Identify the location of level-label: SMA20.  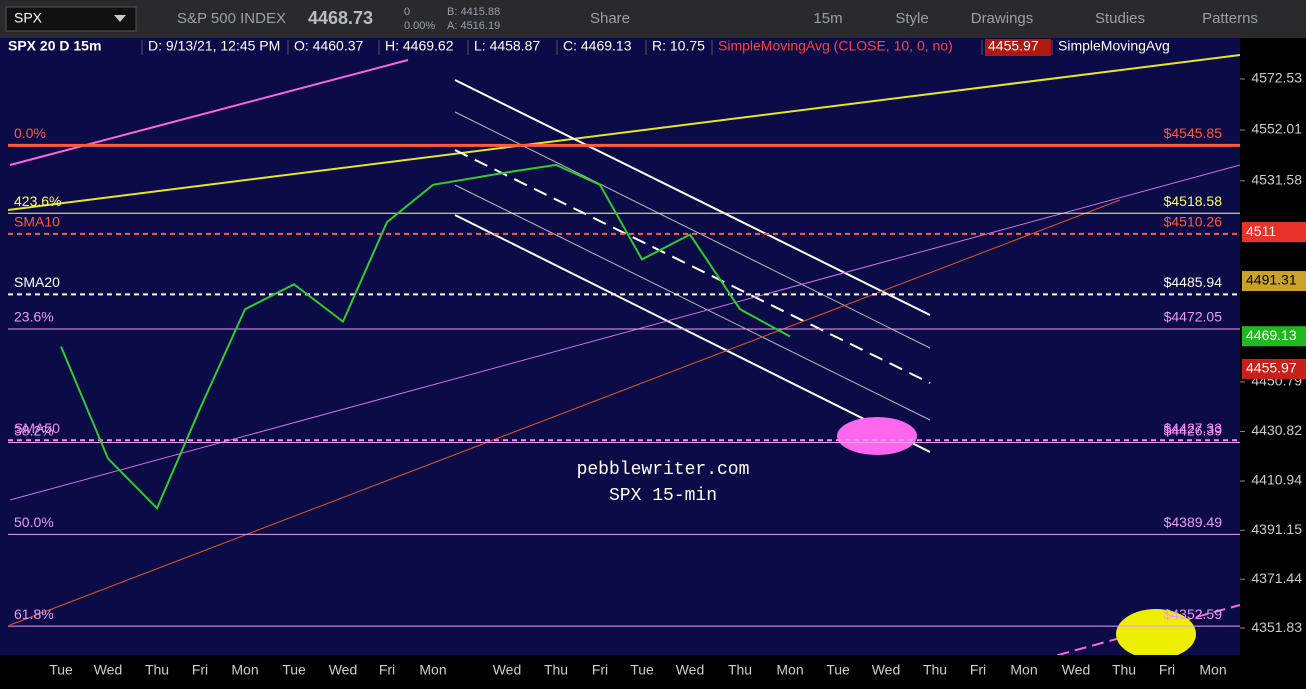
(37, 282).